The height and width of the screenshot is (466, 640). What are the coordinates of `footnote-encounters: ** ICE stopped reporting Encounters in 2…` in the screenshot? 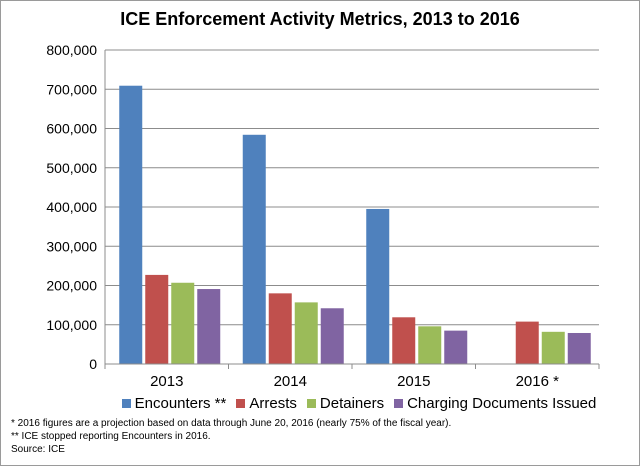 It's located at (111, 436).